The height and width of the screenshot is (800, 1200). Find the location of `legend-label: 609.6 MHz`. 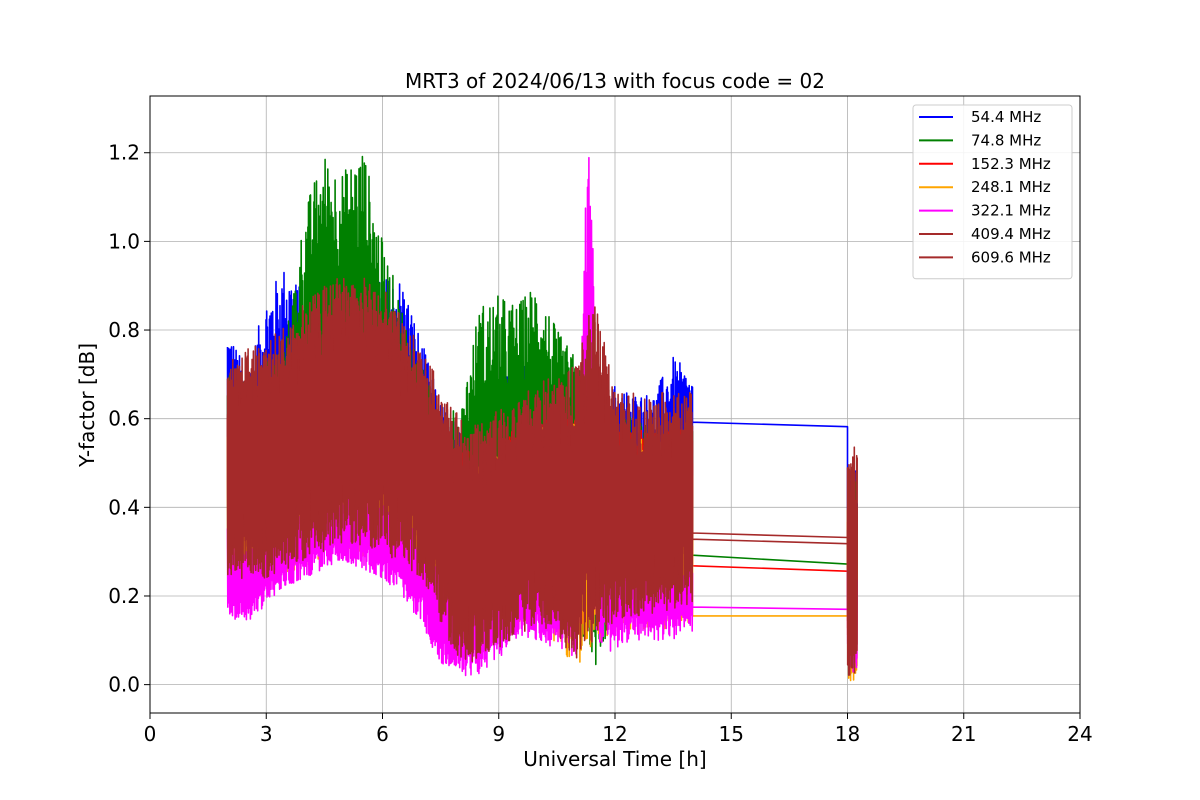

legend-label: 609.6 MHz is located at coordinates (1011, 257).